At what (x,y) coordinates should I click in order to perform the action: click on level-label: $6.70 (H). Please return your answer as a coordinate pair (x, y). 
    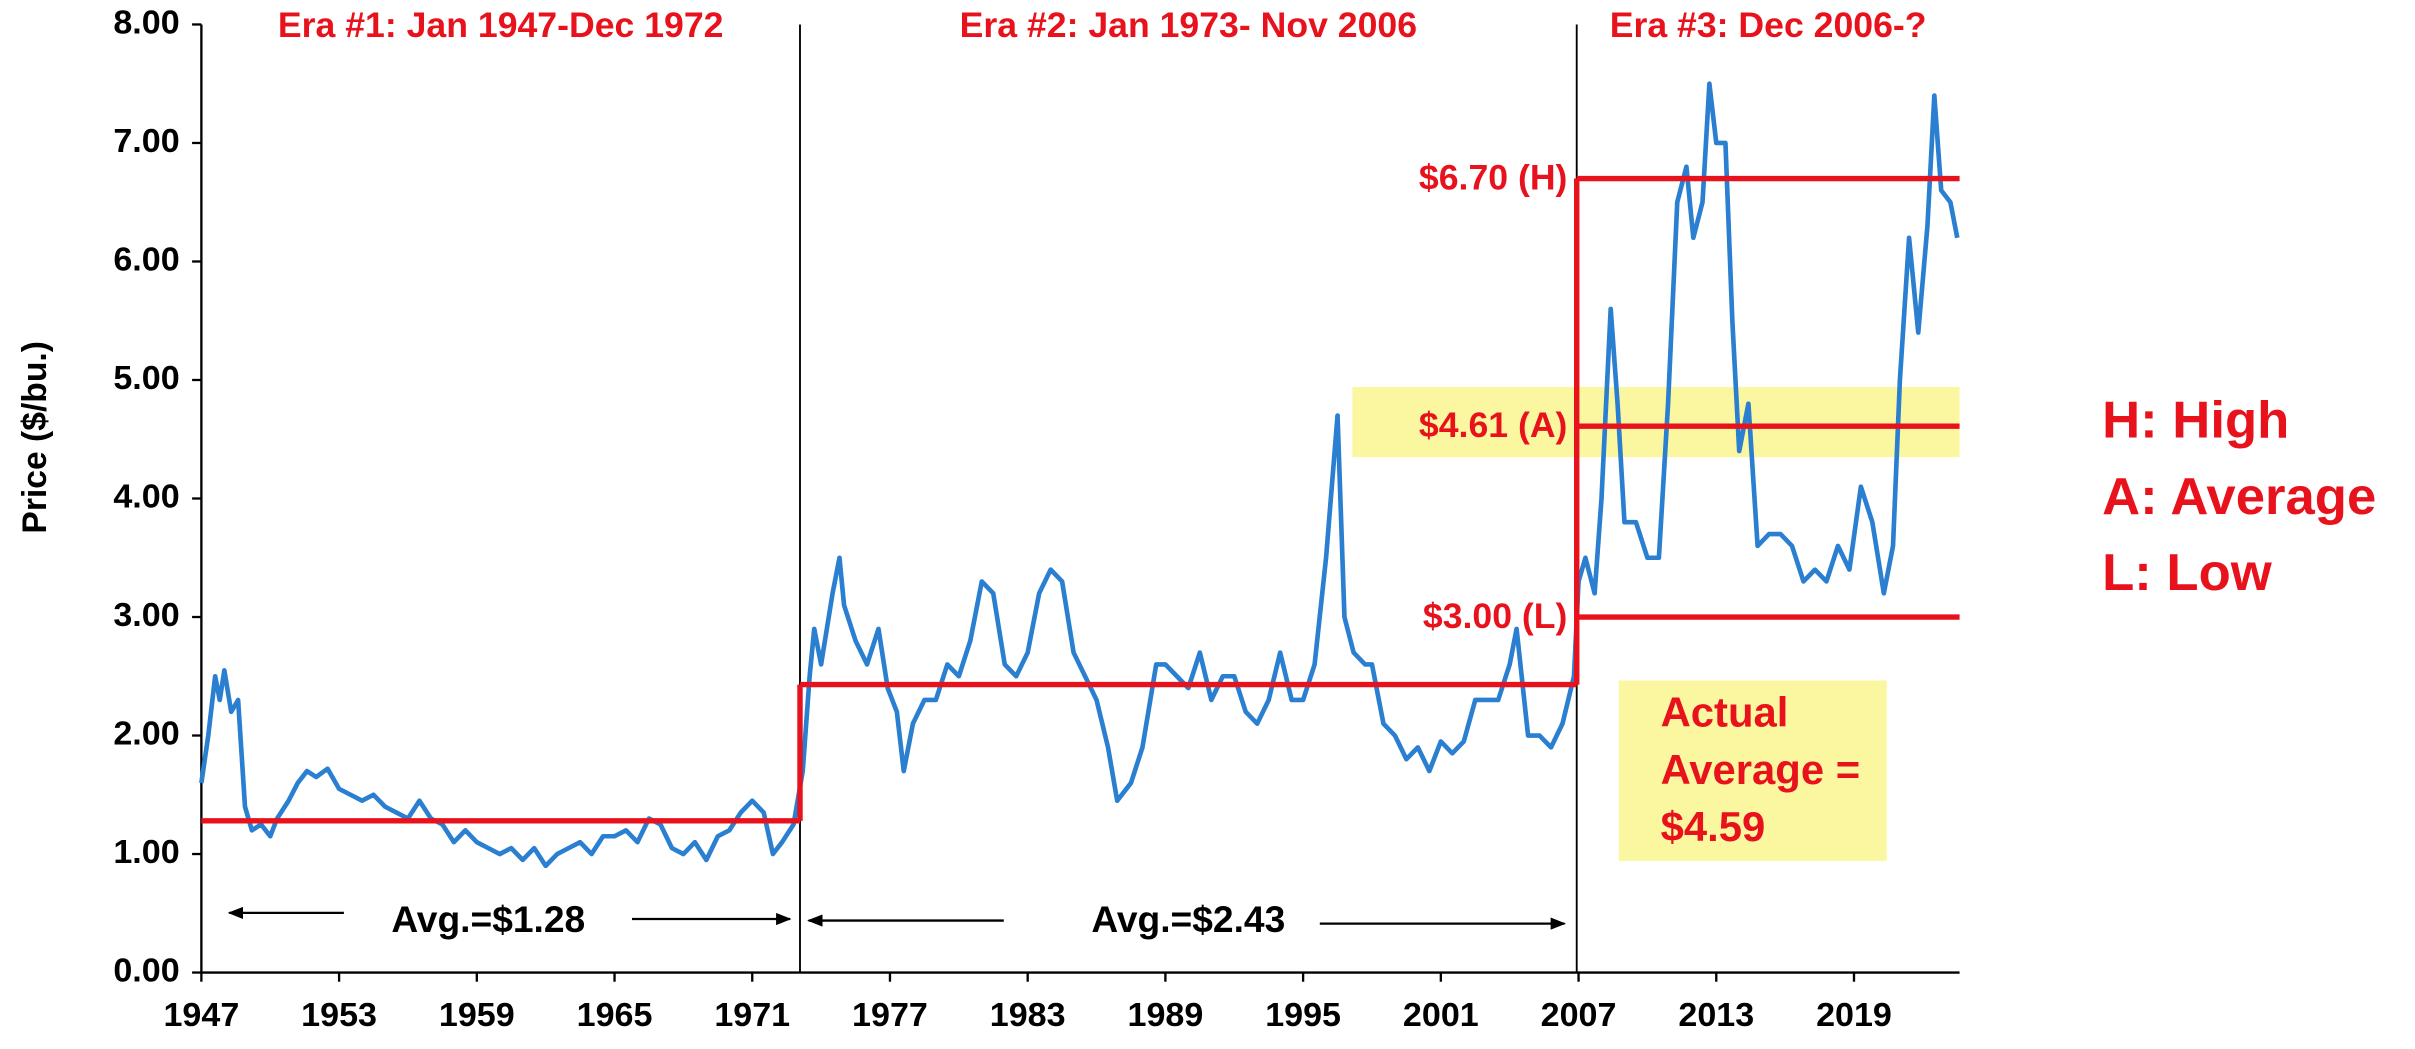
    Looking at the image, I should click on (1493, 178).